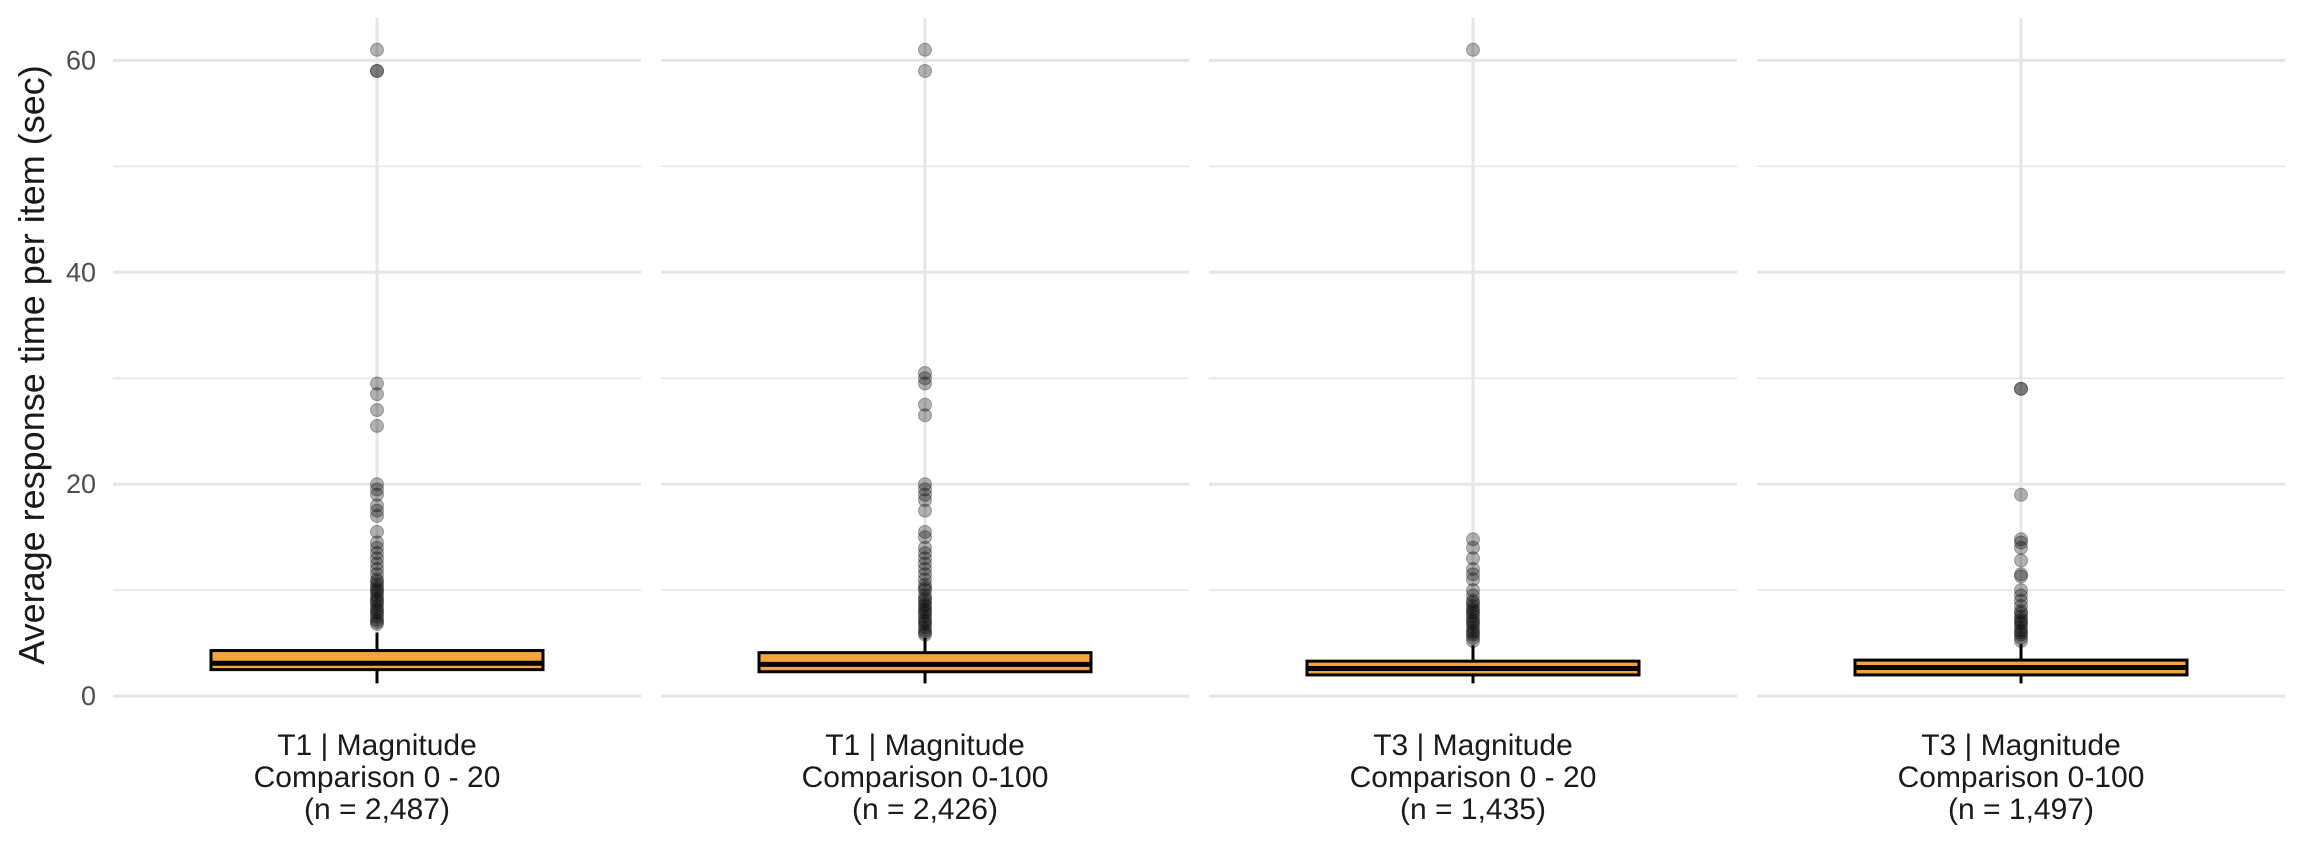 The height and width of the screenshot is (864, 2304). Describe the element at coordinates (377, 777) in the screenshot. I see `category-label-line: Comparison 0 - 20` at that location.